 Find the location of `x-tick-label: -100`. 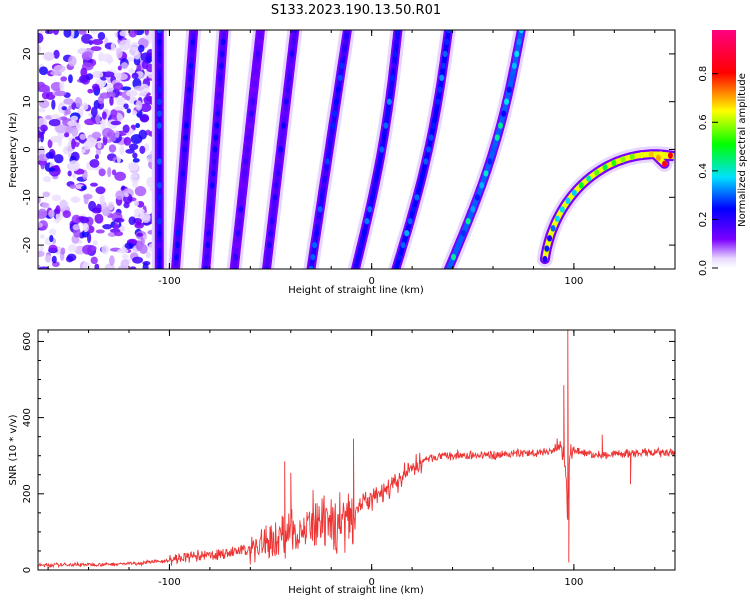

x-tick-label: -100 is located at coordinates (169, 582).